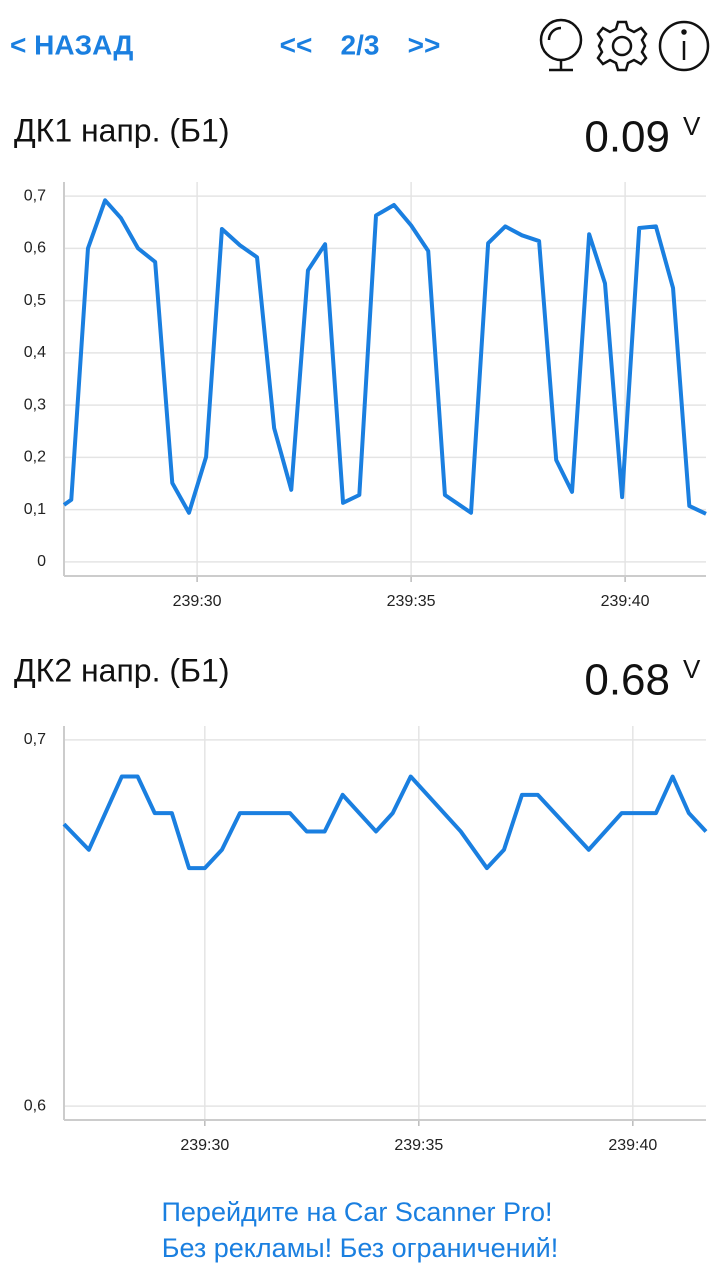  What do you see at coordinates (360, 44) in the screenshot?
I see `page-indicator: 2/3` at bounding box center [360, 44].